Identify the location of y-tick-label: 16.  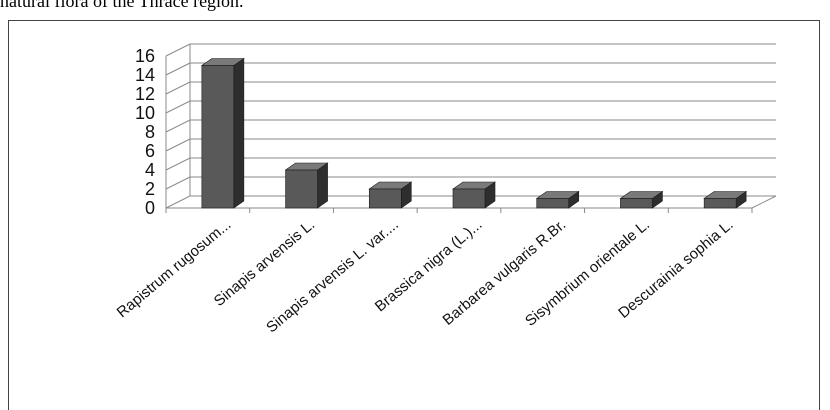
(145, 56).